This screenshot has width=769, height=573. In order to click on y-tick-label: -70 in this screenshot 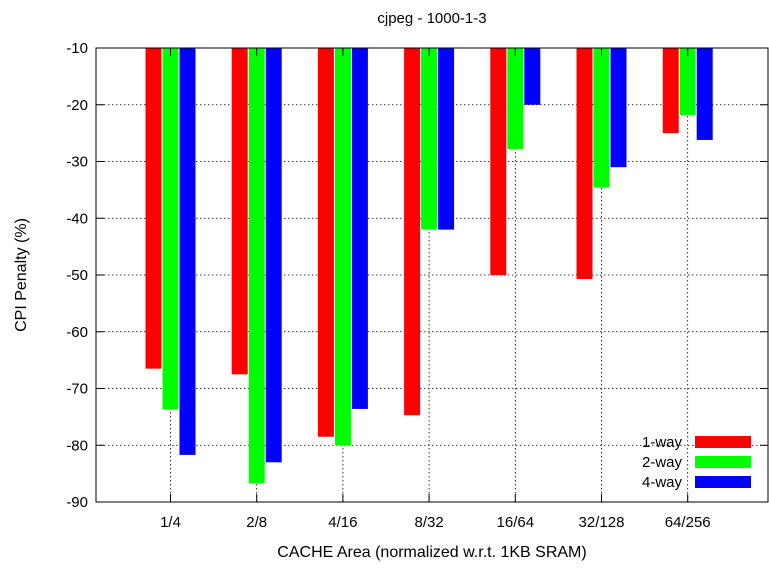, I will do `click(77, 389)`.